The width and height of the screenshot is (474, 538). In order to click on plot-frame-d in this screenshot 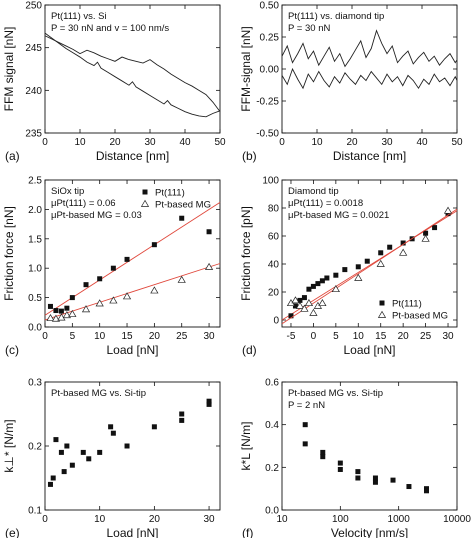, I will do `click(369, 253)`.